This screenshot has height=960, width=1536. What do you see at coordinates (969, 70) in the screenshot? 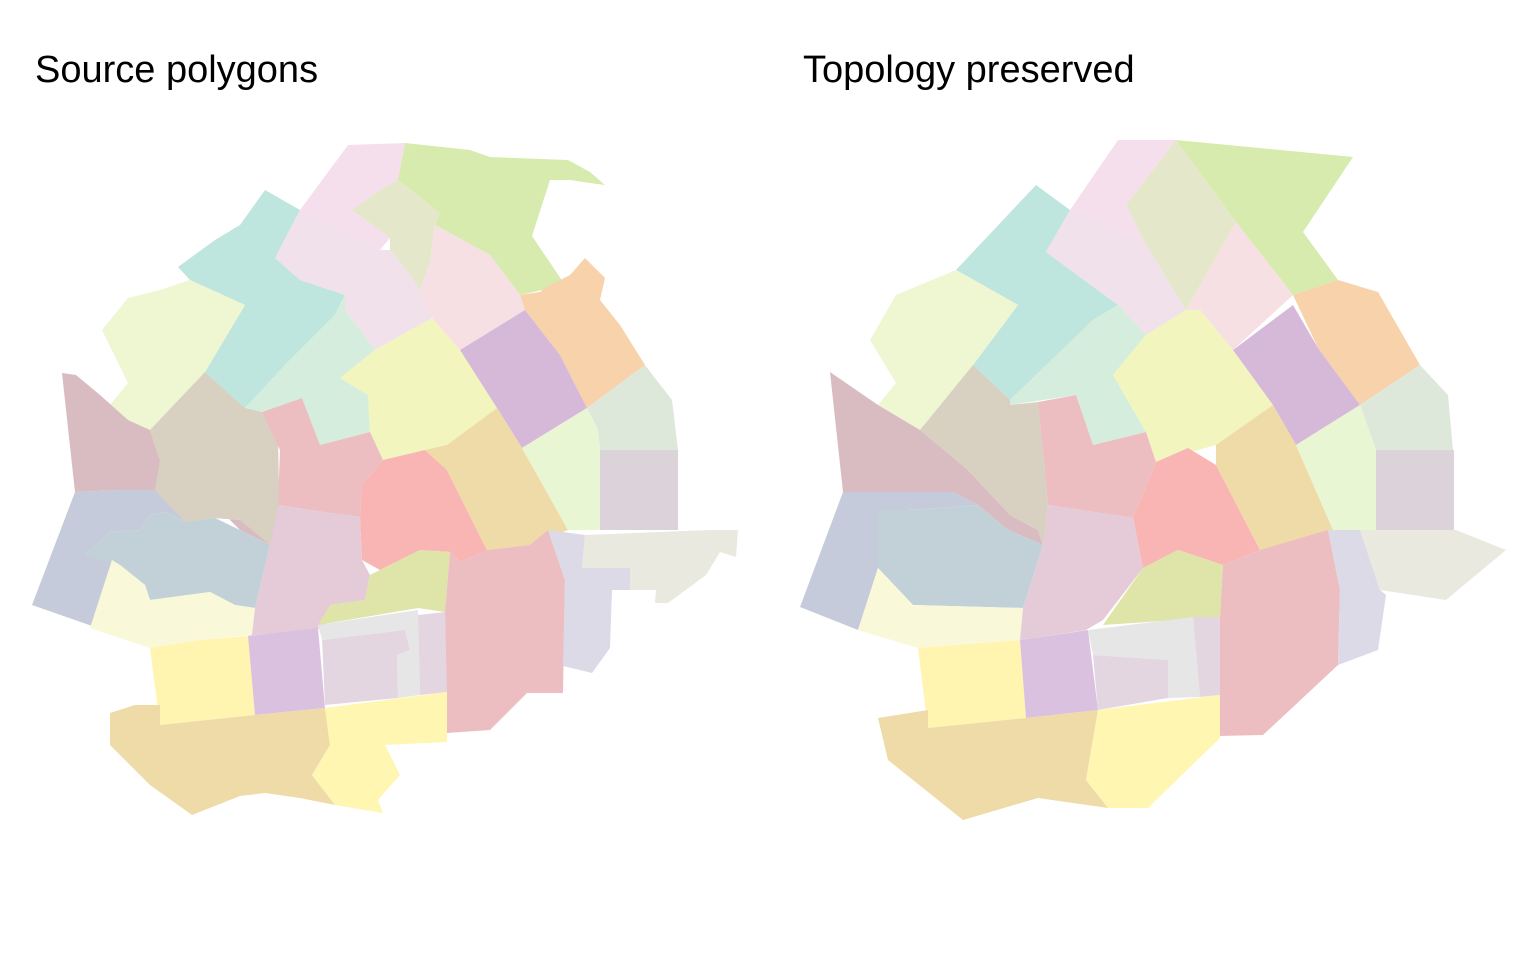
I see `panel-title: Topology preserved` at bounding box center [969, 70].